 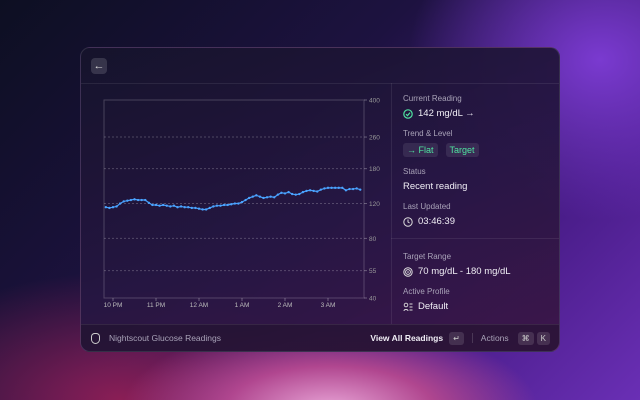 What do you see at coordinates (436, 221) in the screenshot?
I see `last-updated: 03:46:39` at bounding box center [436, 221].